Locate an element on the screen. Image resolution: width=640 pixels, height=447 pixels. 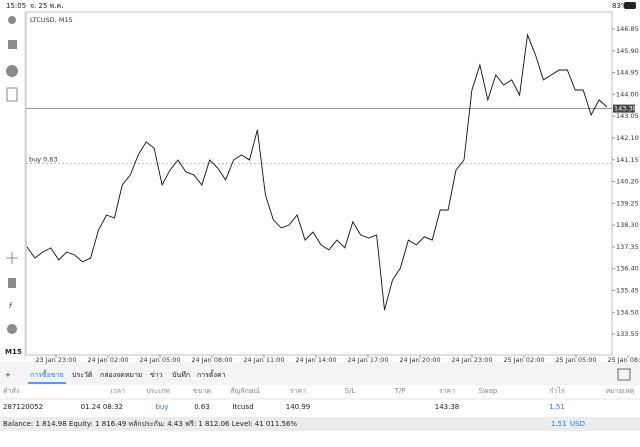
account-icon is located at coordinates (12, 20).